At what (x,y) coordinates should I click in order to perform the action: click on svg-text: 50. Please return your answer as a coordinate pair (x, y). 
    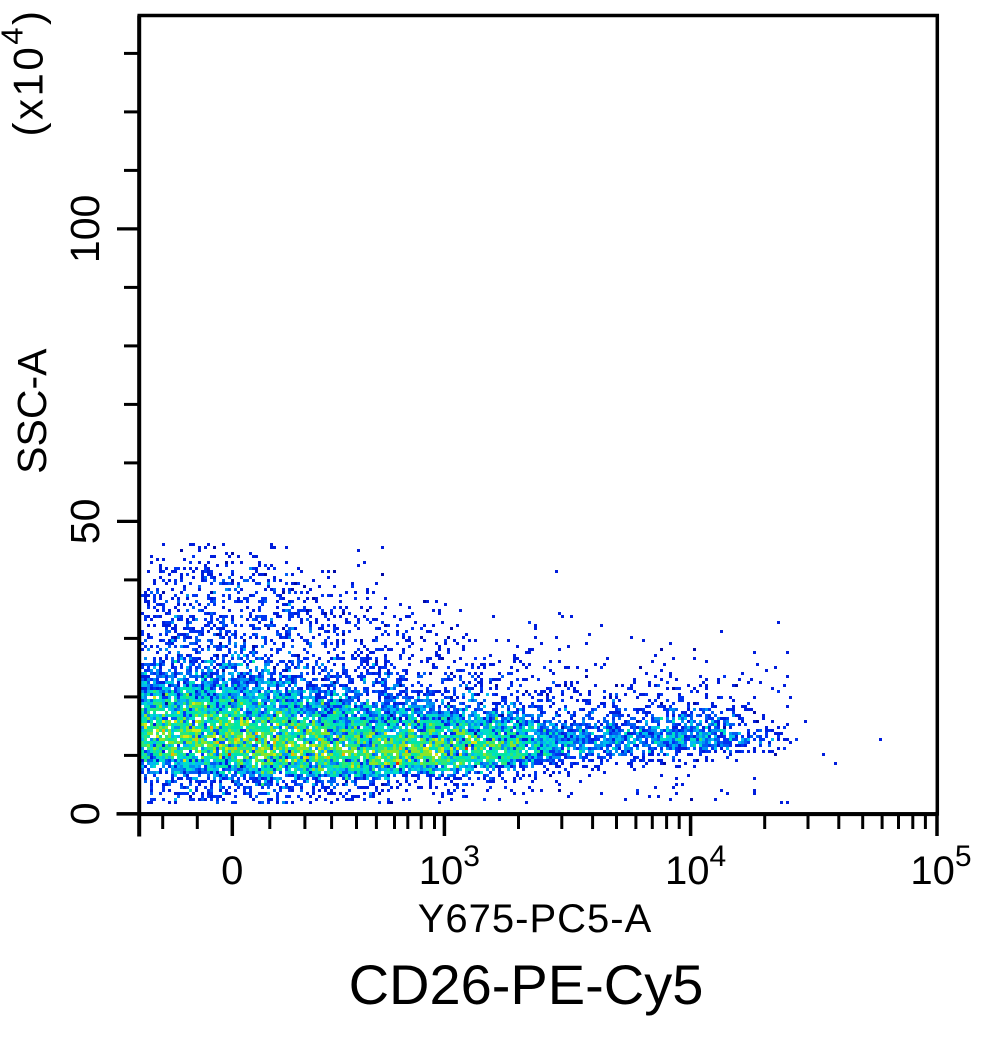
    Looking at the image, I should click on (85, 522).